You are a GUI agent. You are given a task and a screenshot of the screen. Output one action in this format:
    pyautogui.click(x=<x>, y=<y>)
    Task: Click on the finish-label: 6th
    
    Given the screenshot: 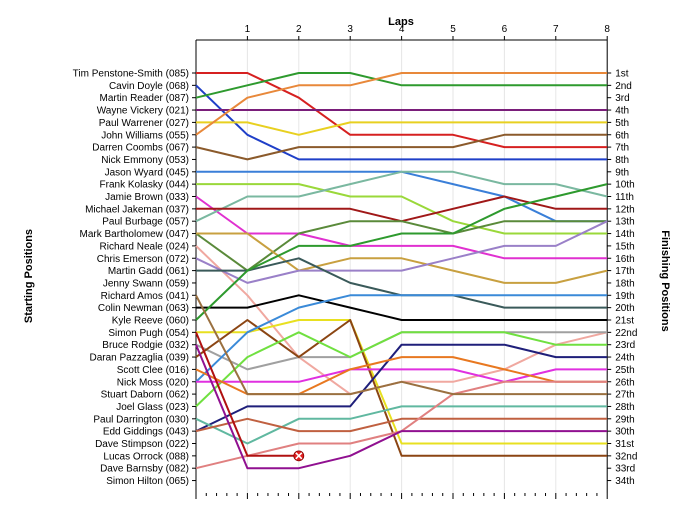 What is the action you would take?
    pyautogui.click(x=622, y=135)
    